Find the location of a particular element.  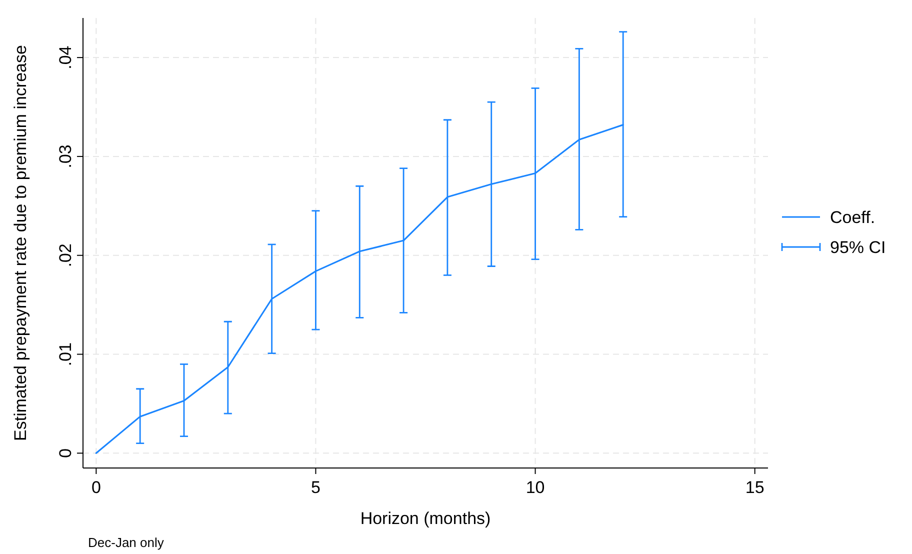

x-tick-label: 5 is located at coordinates (315, 487).